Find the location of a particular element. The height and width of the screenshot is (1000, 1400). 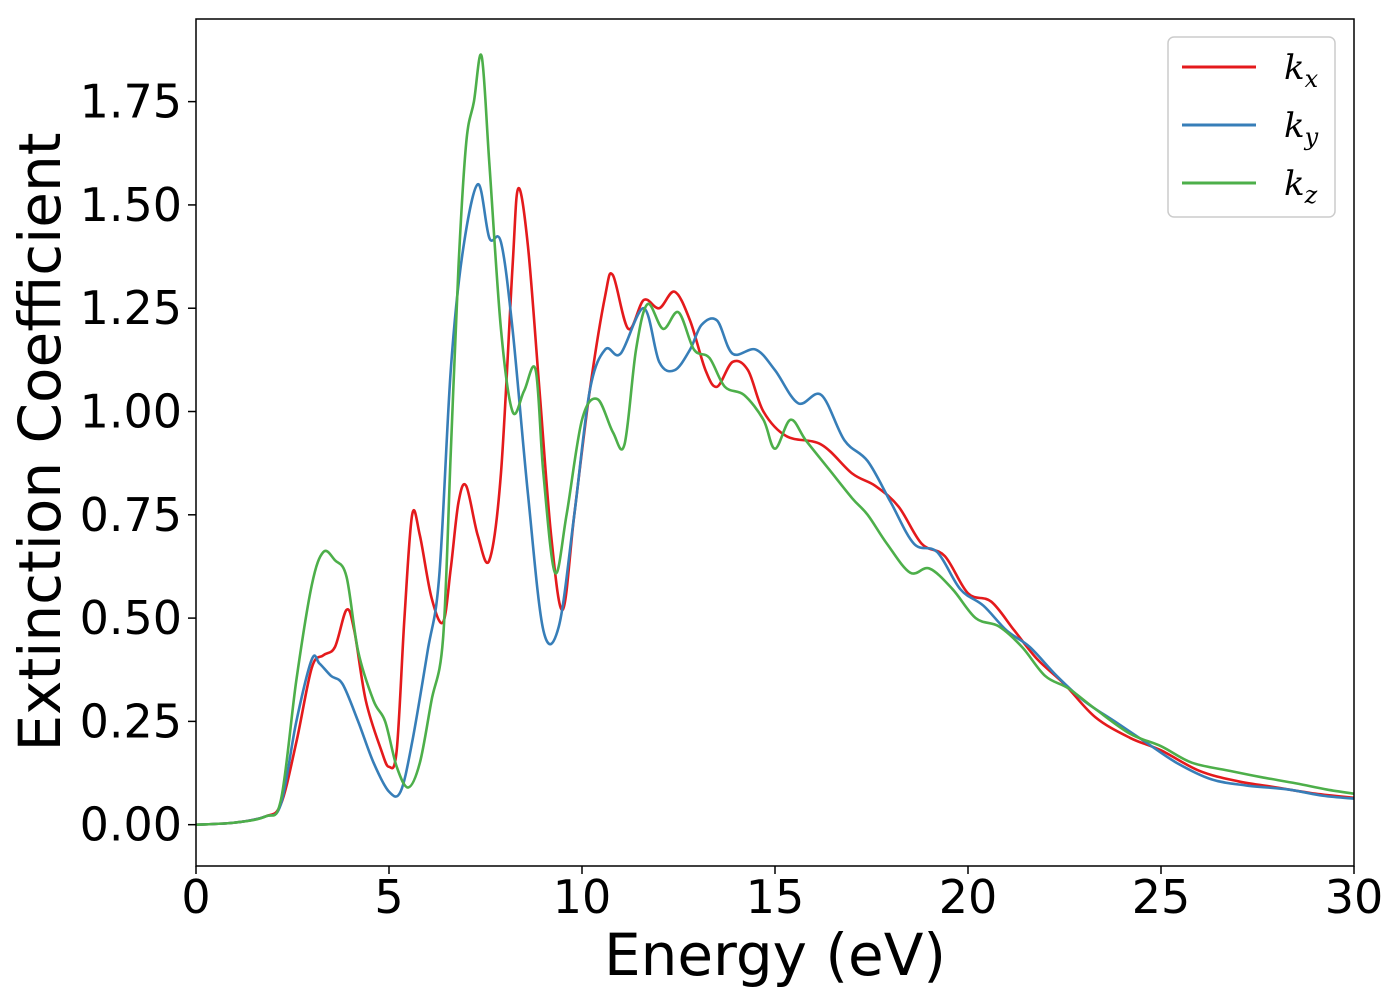

x-tick-label: 20 is located at coordinates (968, 897).